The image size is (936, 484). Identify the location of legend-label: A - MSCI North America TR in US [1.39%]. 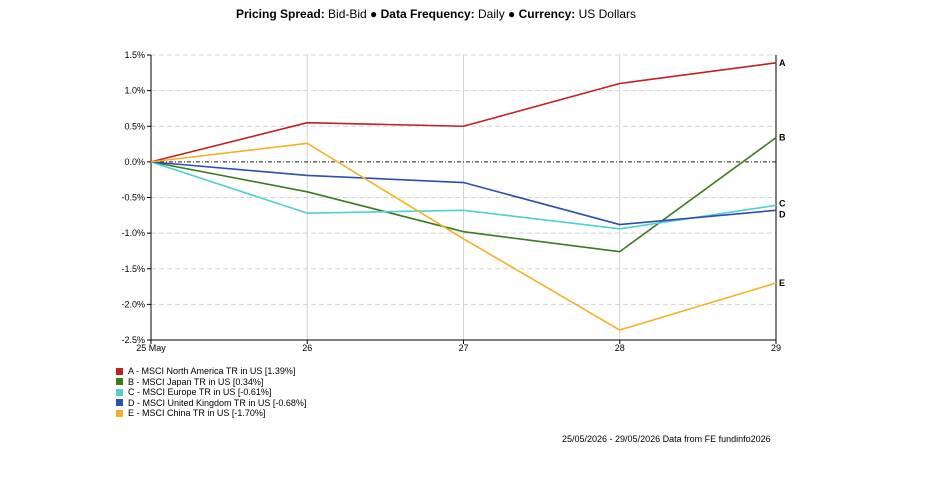
(212, 371).